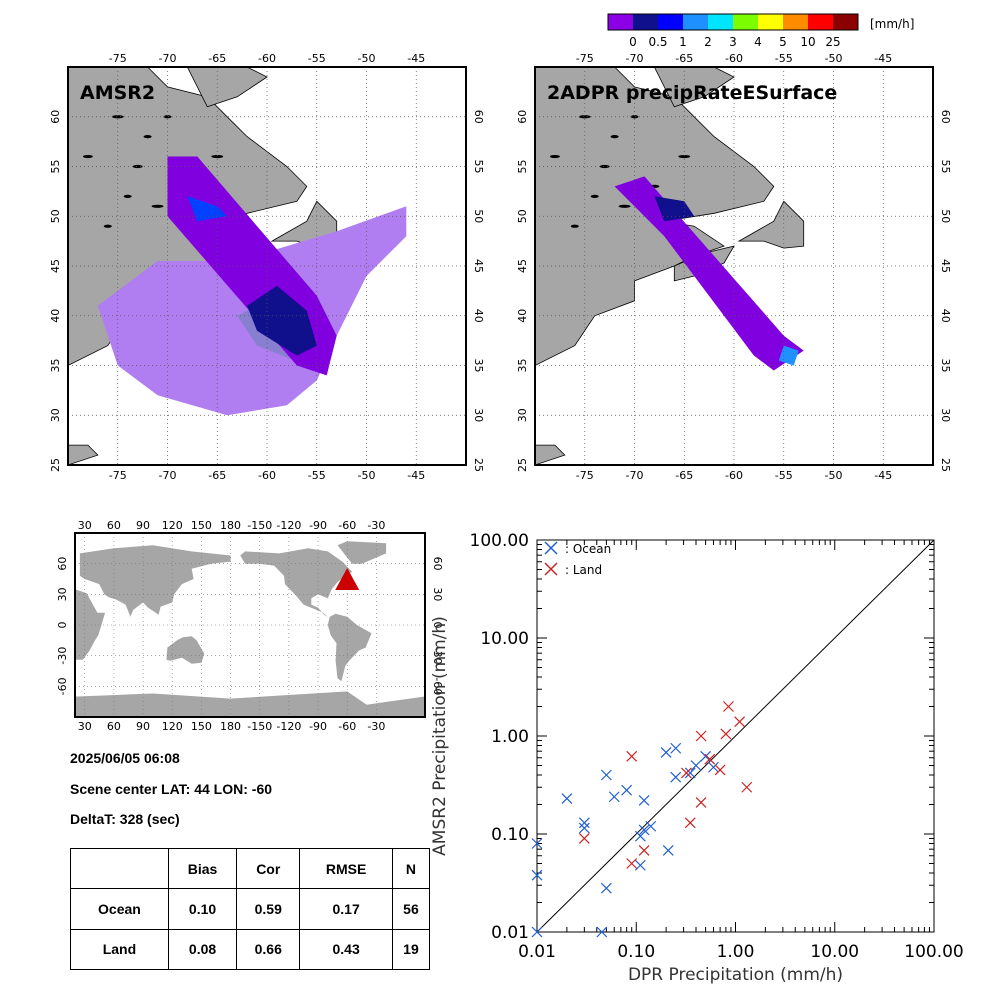  What do you see at coordinates (318, 726) in the screenshot?
I see `globe-lon-label-bottom: -90` at bounding box center [318, 726].